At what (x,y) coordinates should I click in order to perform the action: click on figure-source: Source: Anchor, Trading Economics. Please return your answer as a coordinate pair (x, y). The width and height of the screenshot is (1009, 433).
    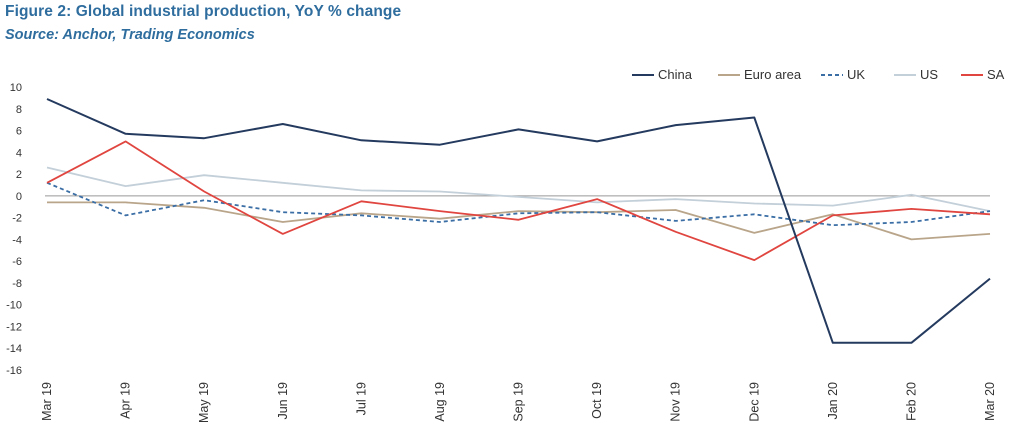
    Looking at the image, I should click on (130, 35).